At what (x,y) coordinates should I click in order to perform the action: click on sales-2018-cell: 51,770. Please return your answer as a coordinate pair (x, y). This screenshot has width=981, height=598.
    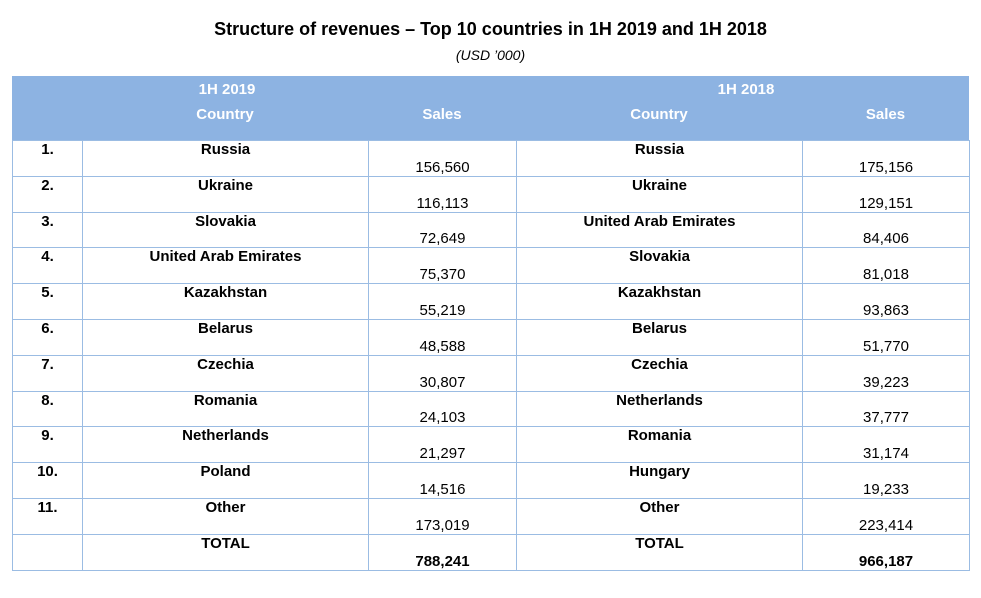
    Looking at the image, I should click on (886, 337).